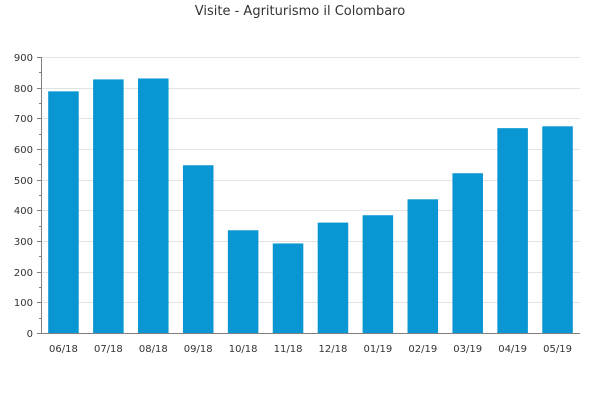 The width and height of the screenshot is (600, 400). What do you see at coordinates (23, 119) in the screenshot?
I see `y-tick-label: 700` at bounding box center [23, 119].